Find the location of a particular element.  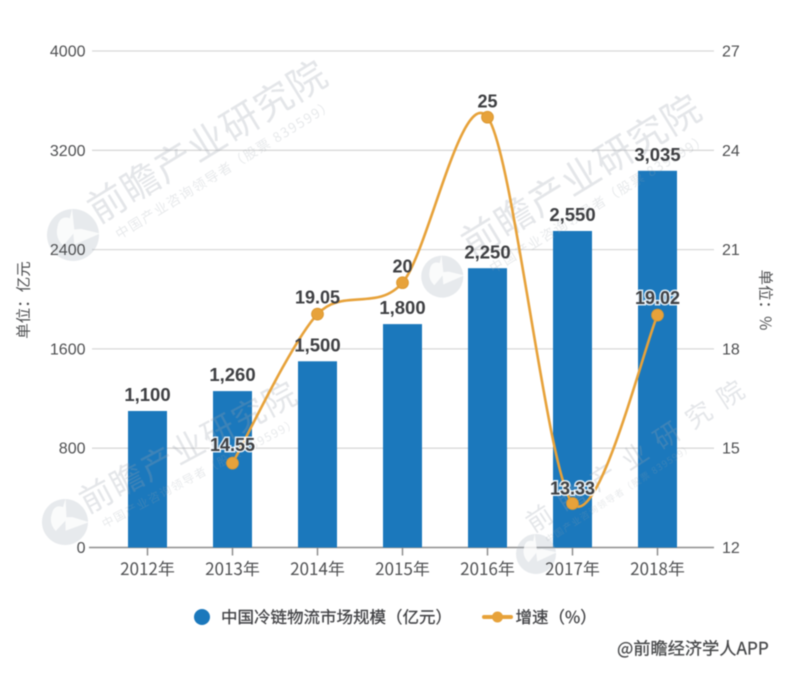

svg-text: 21 is located at coordinates (731, 250).